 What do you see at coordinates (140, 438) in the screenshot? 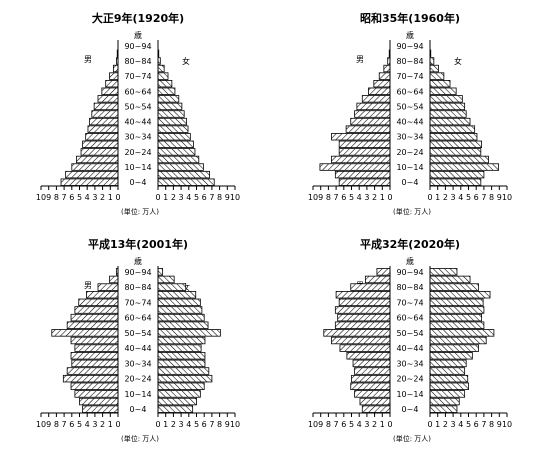
I see `unit-label: (単位: 万人)` at bounding box center [140, 438].